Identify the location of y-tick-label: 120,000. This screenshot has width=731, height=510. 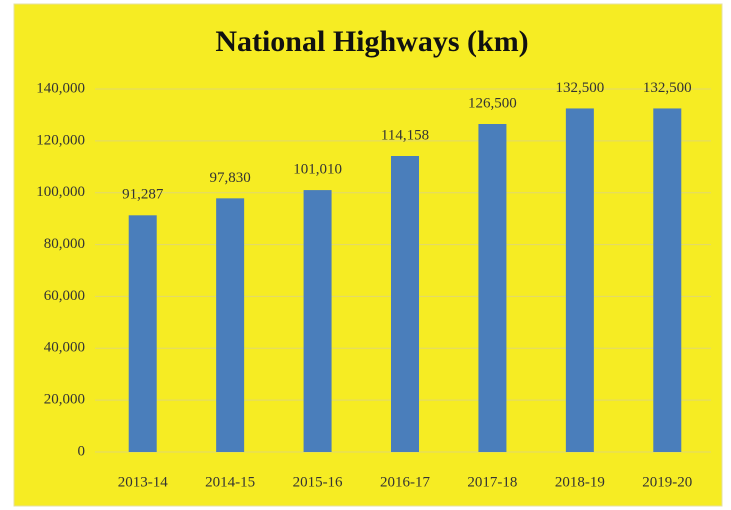
(60, 140).